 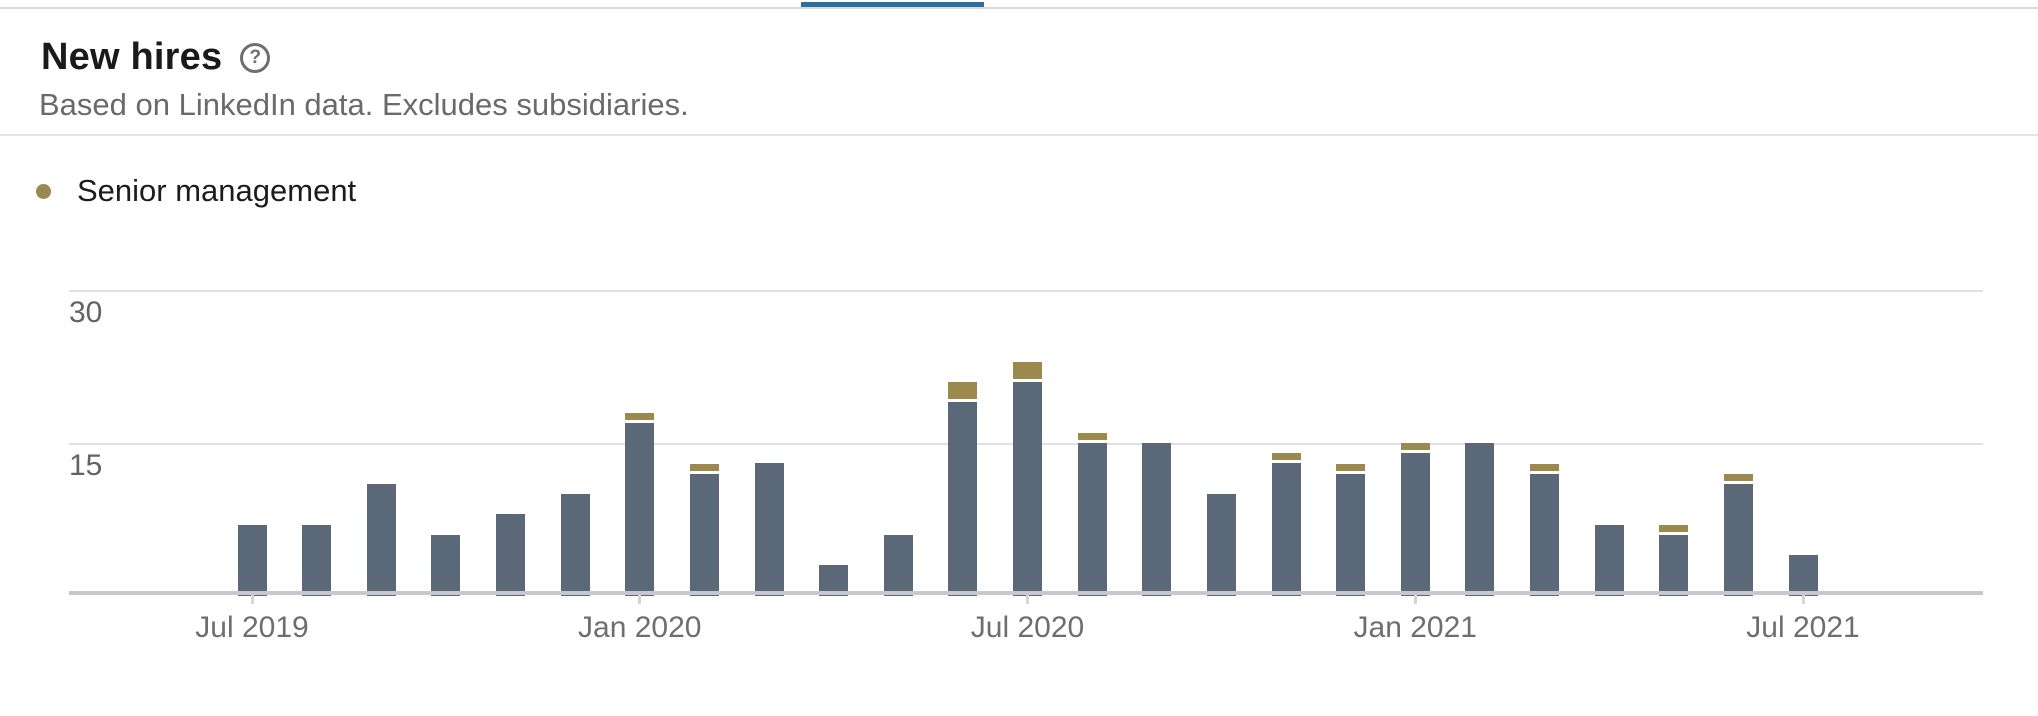 I want to click on bar-jun-2020, so click(x=963, y=489).